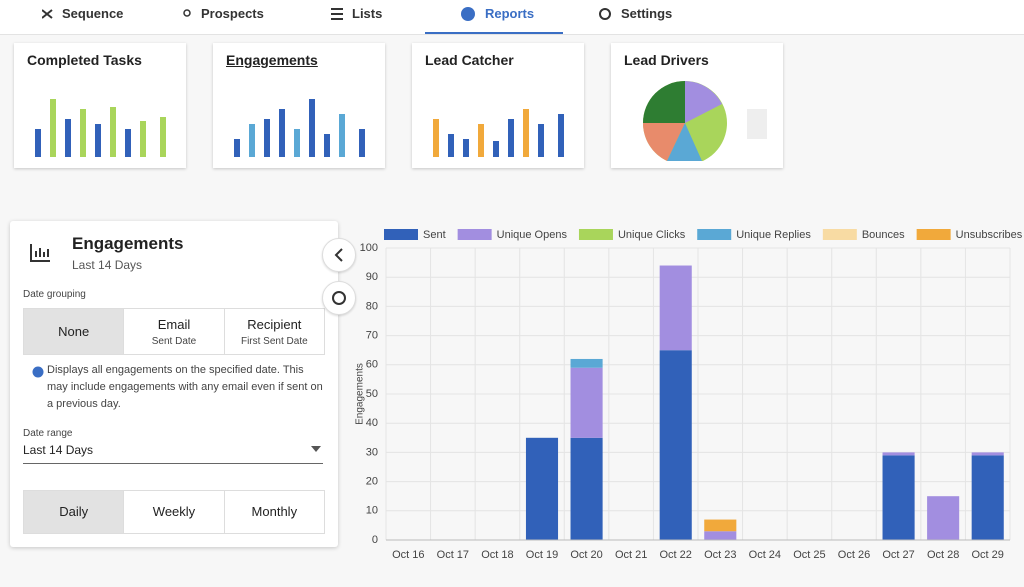  I want to click on nav-icons, so click(326, 20).